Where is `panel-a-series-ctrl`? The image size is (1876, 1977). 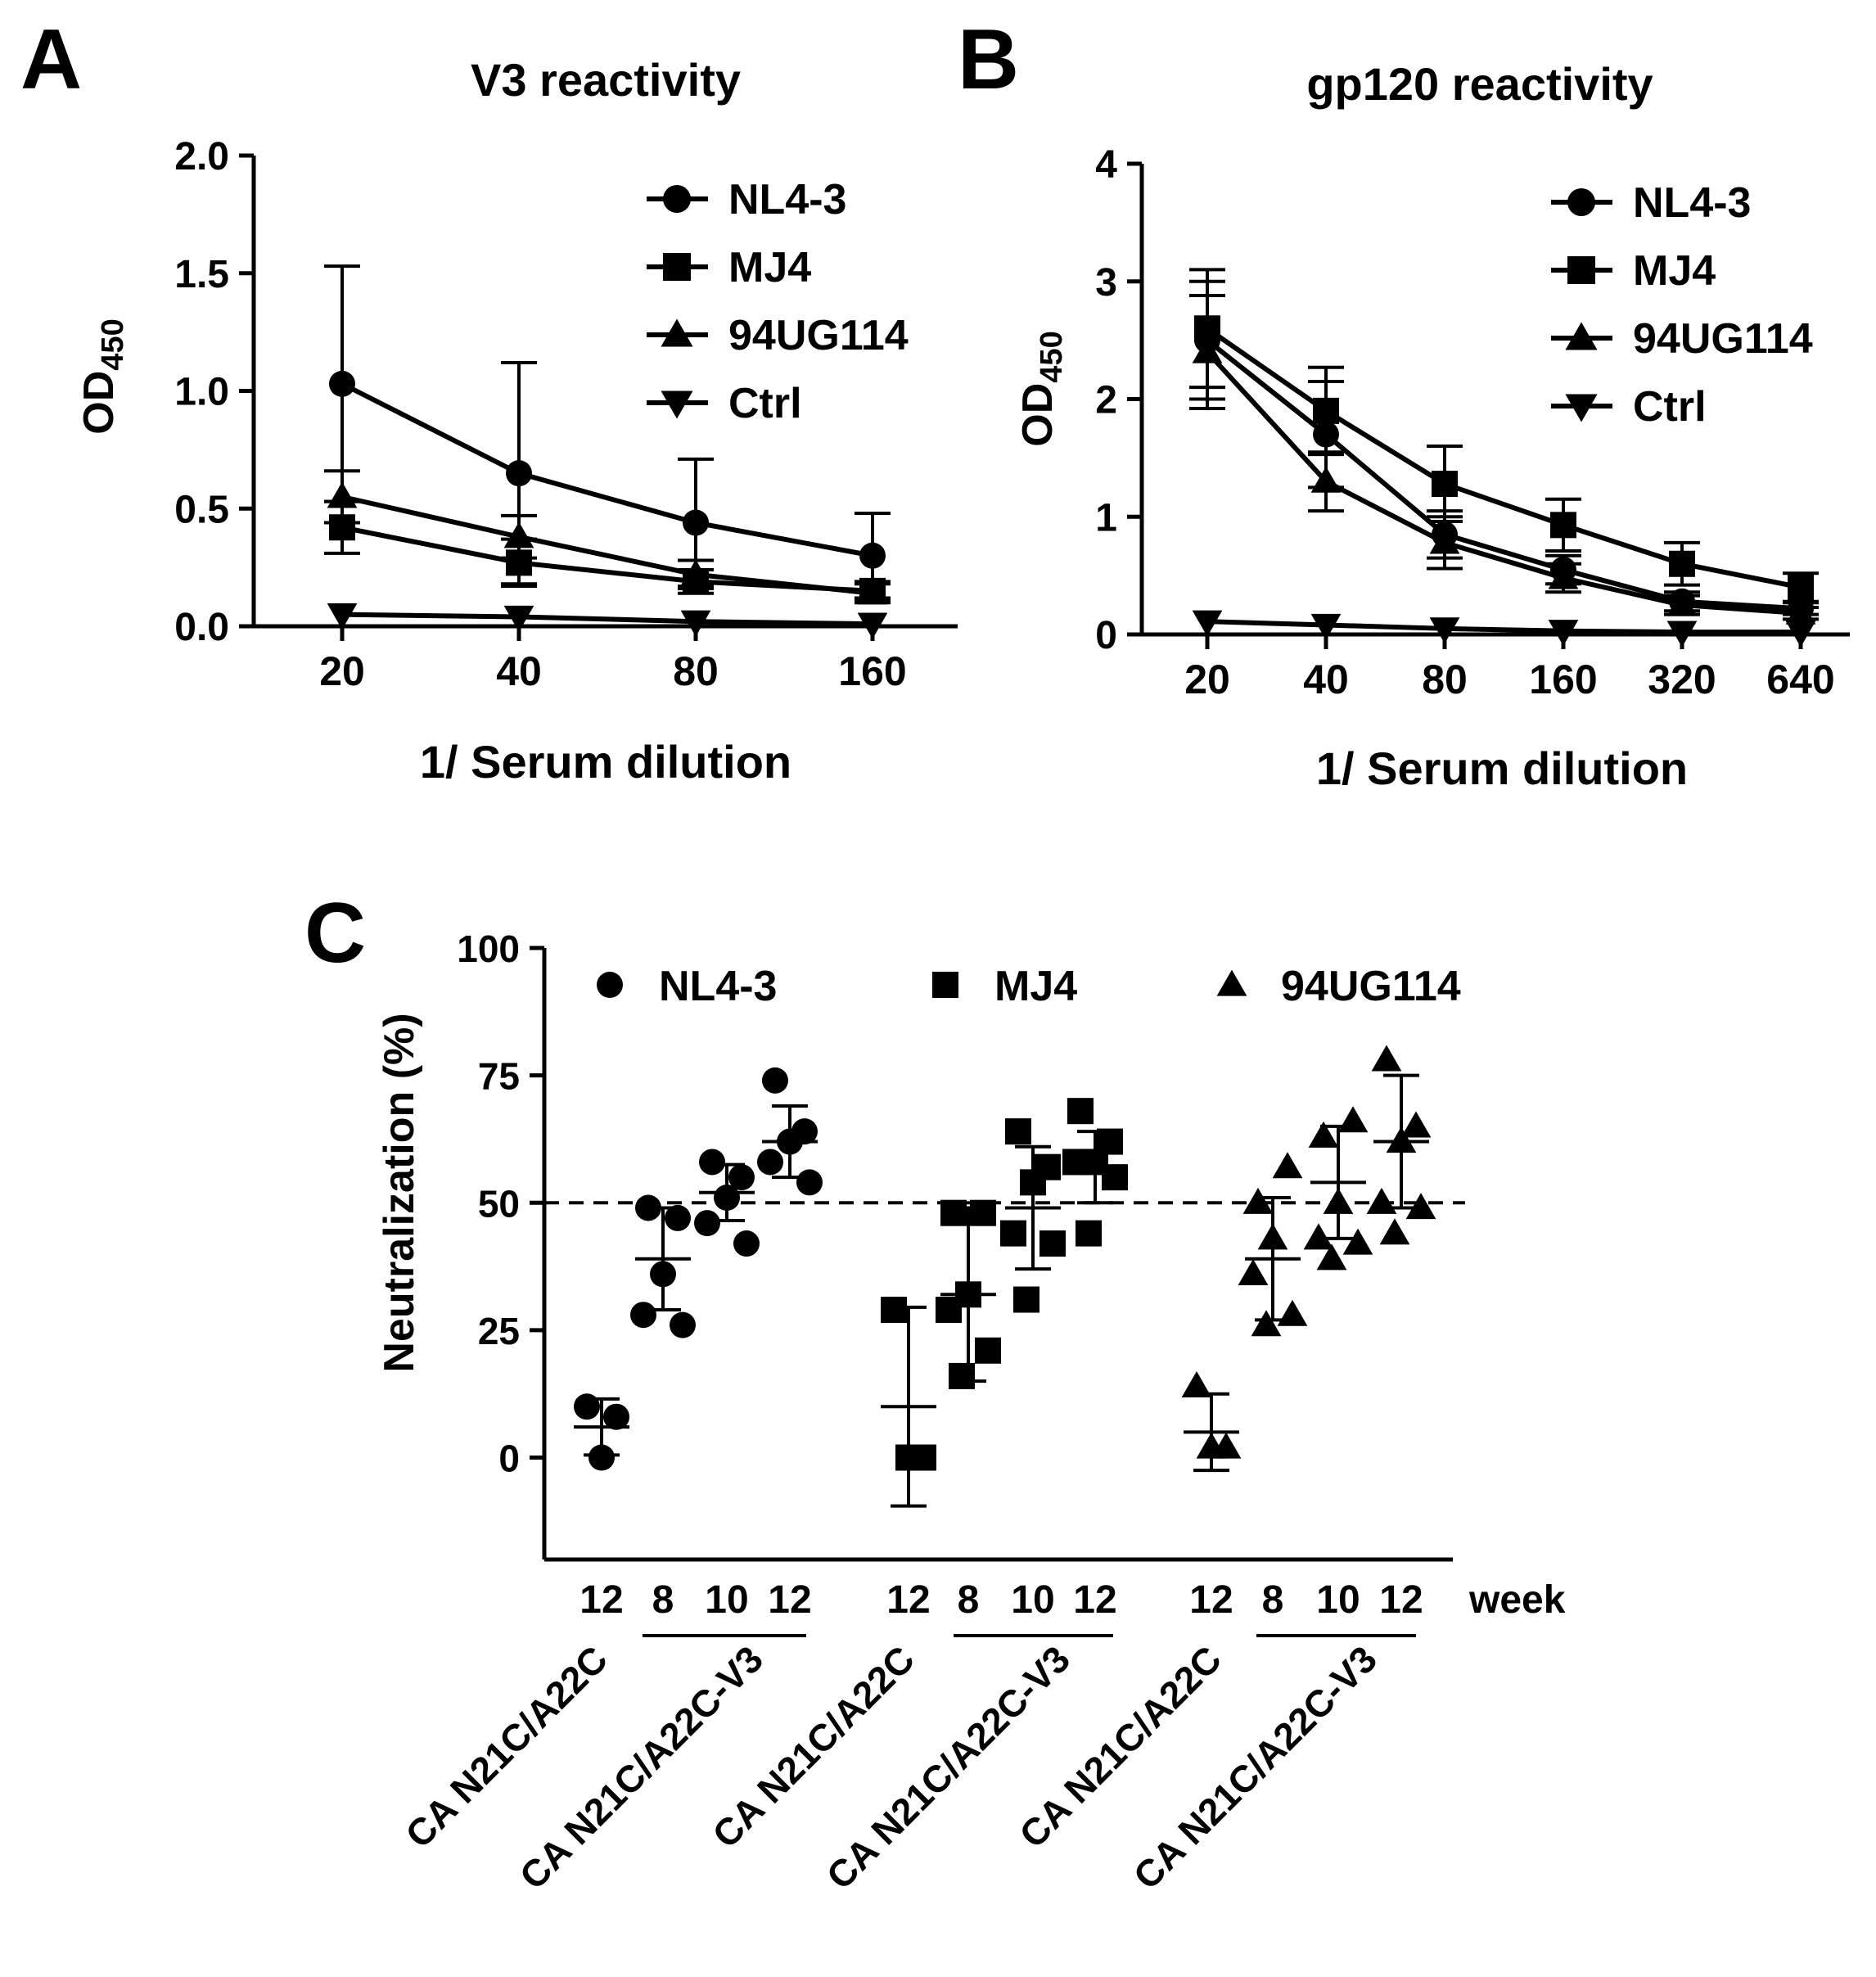 panel-a-series-ctrl is located at coordinates (607, 621).